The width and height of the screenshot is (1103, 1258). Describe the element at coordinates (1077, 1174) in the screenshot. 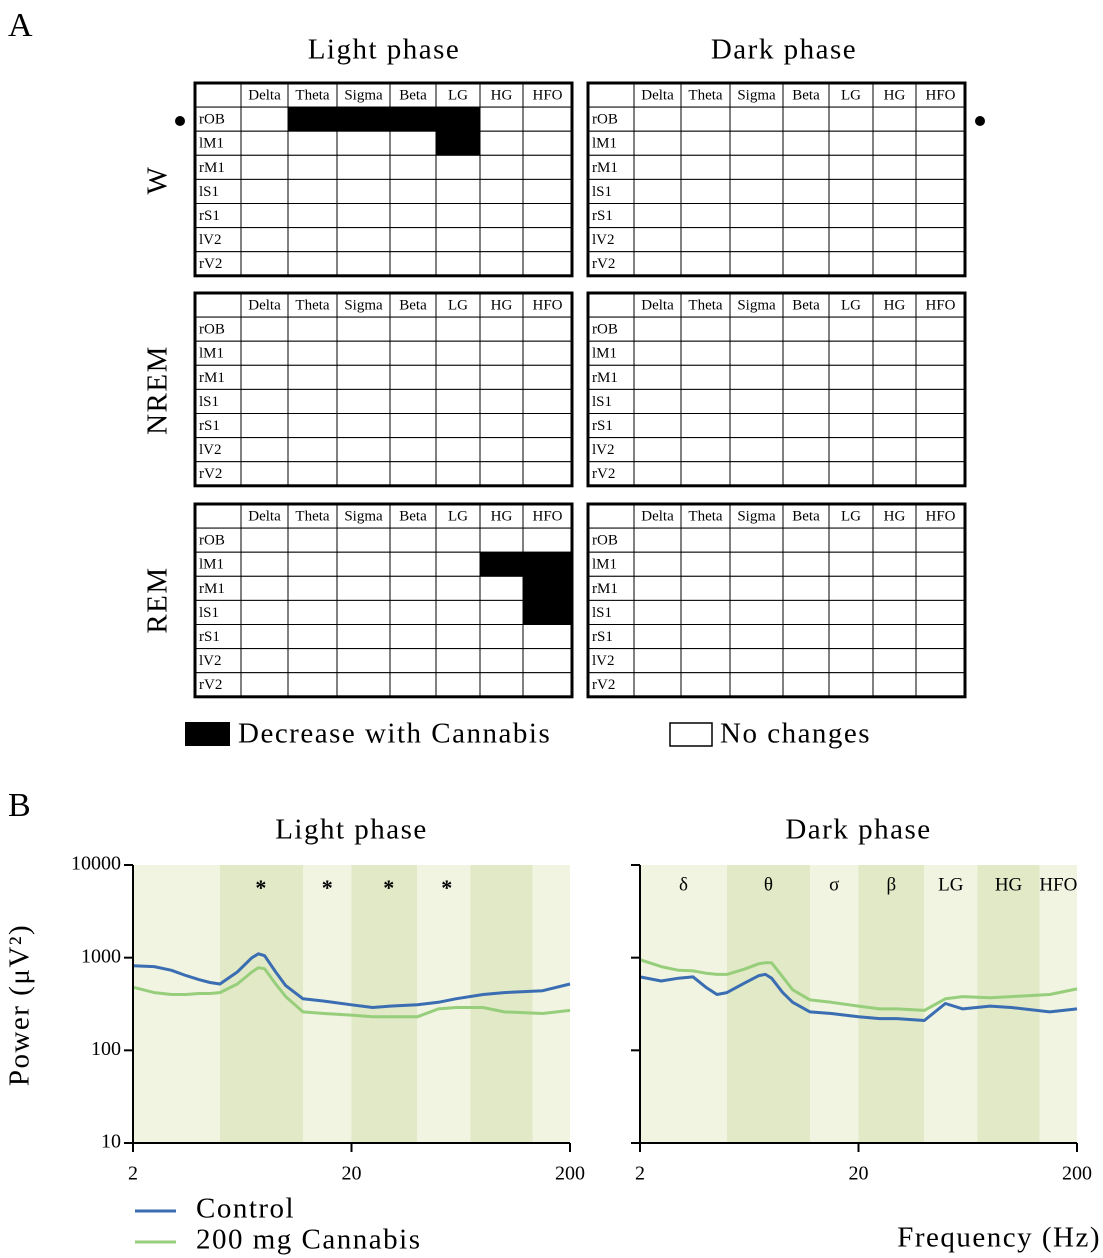

I see `x-tick-label: 200` at that location.